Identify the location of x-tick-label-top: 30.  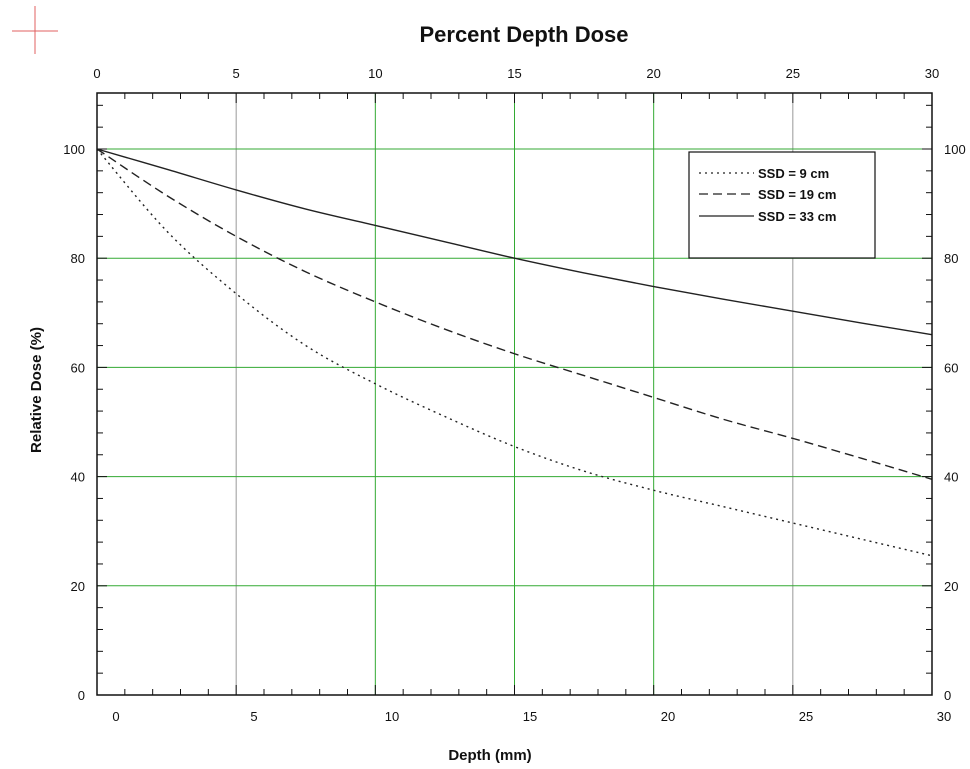
(932, 73).